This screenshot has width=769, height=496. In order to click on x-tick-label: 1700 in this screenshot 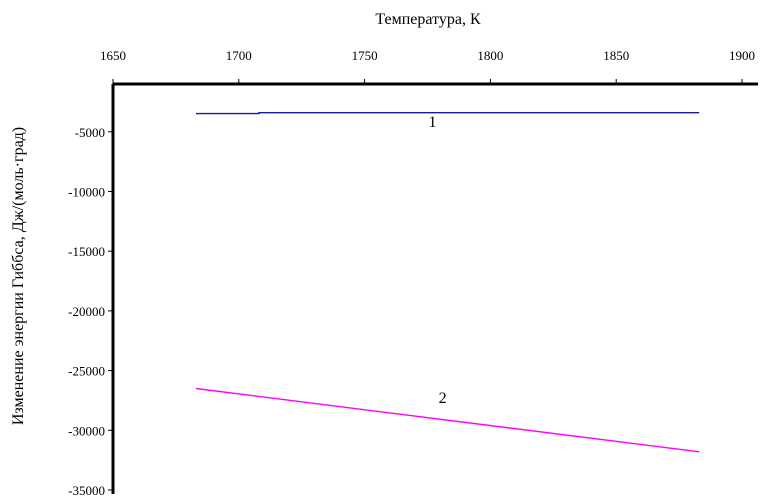, I will do `click(239, 55)`.